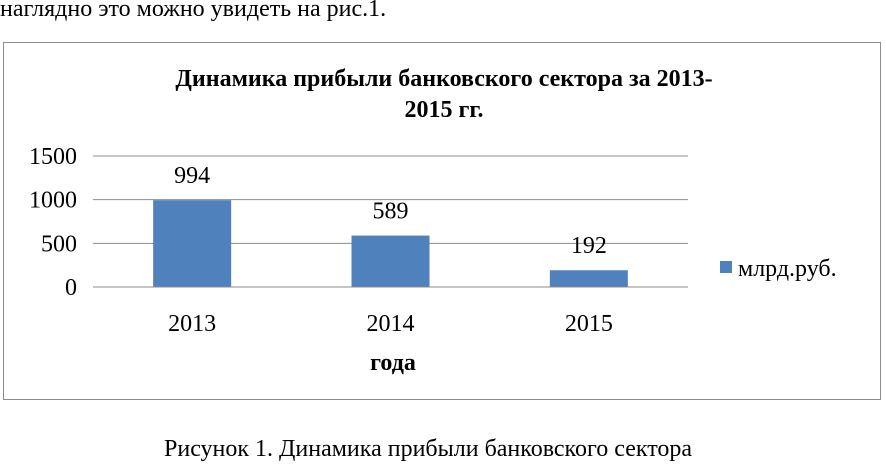  I want to click on y-tick-label: 500, so click(59, 244).